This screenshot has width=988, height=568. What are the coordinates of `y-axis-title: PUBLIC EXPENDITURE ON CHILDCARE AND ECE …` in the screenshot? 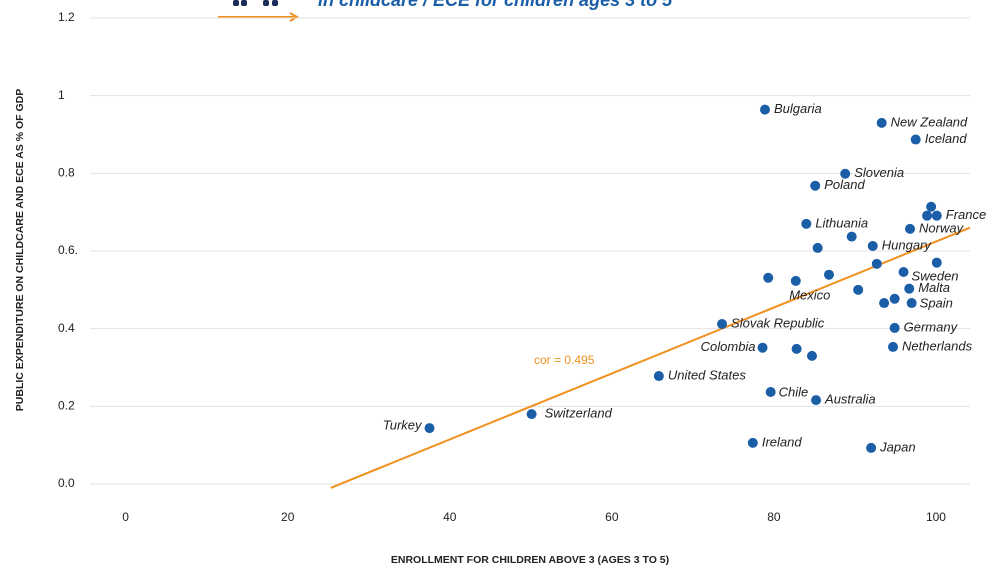 It's located at (20, 250).